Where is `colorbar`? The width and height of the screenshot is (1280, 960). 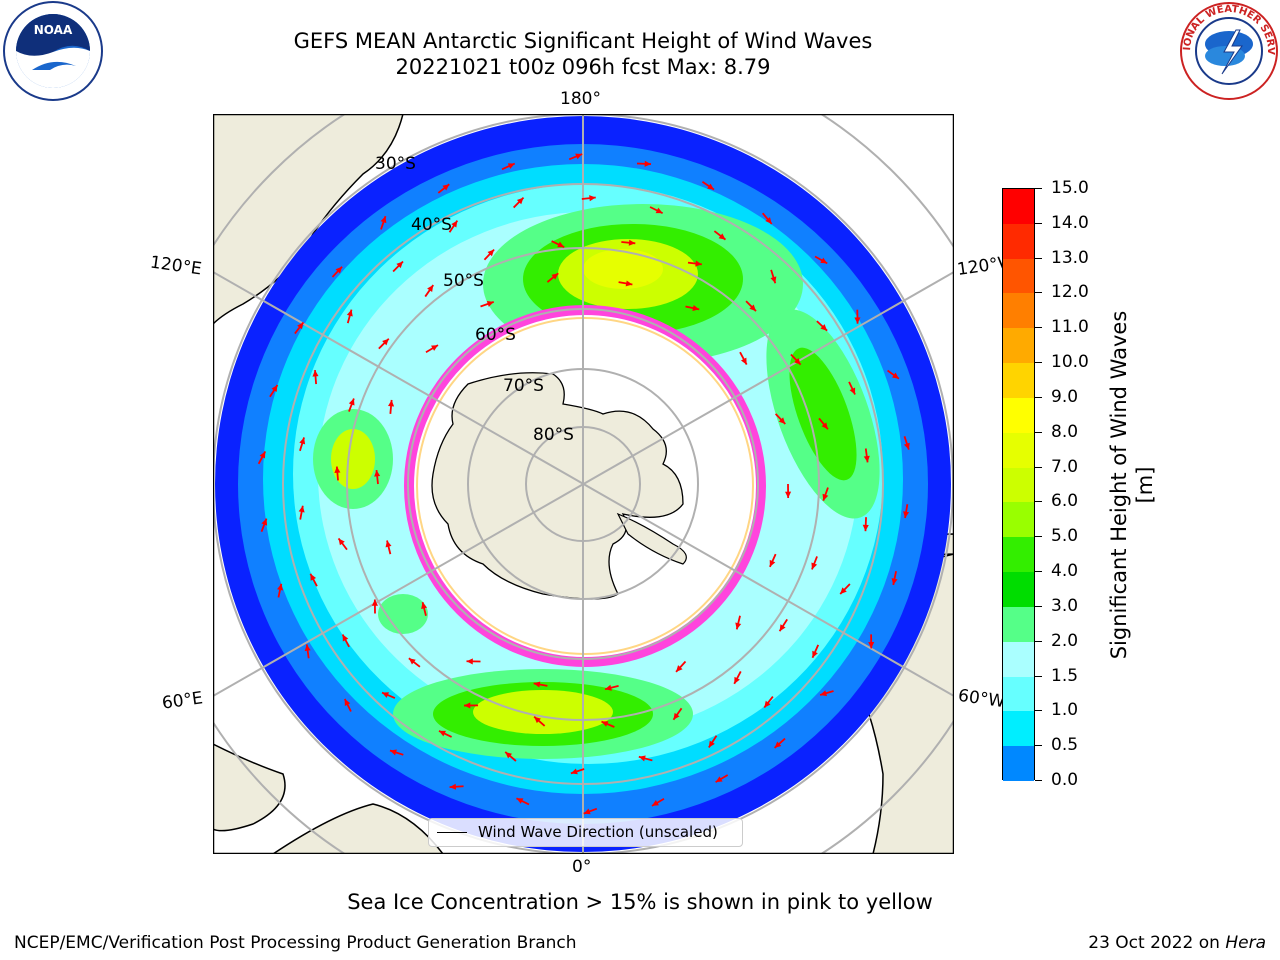
colorbar is located at coordinates (1018, 485).